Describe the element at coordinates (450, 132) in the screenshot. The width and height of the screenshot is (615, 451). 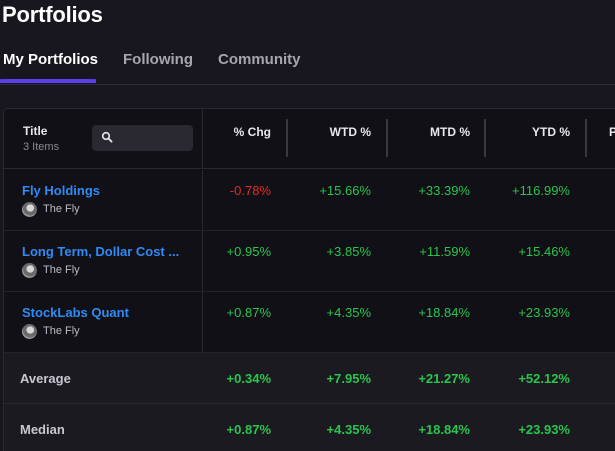
I see `column-header-mtd: MTD %` at that location.